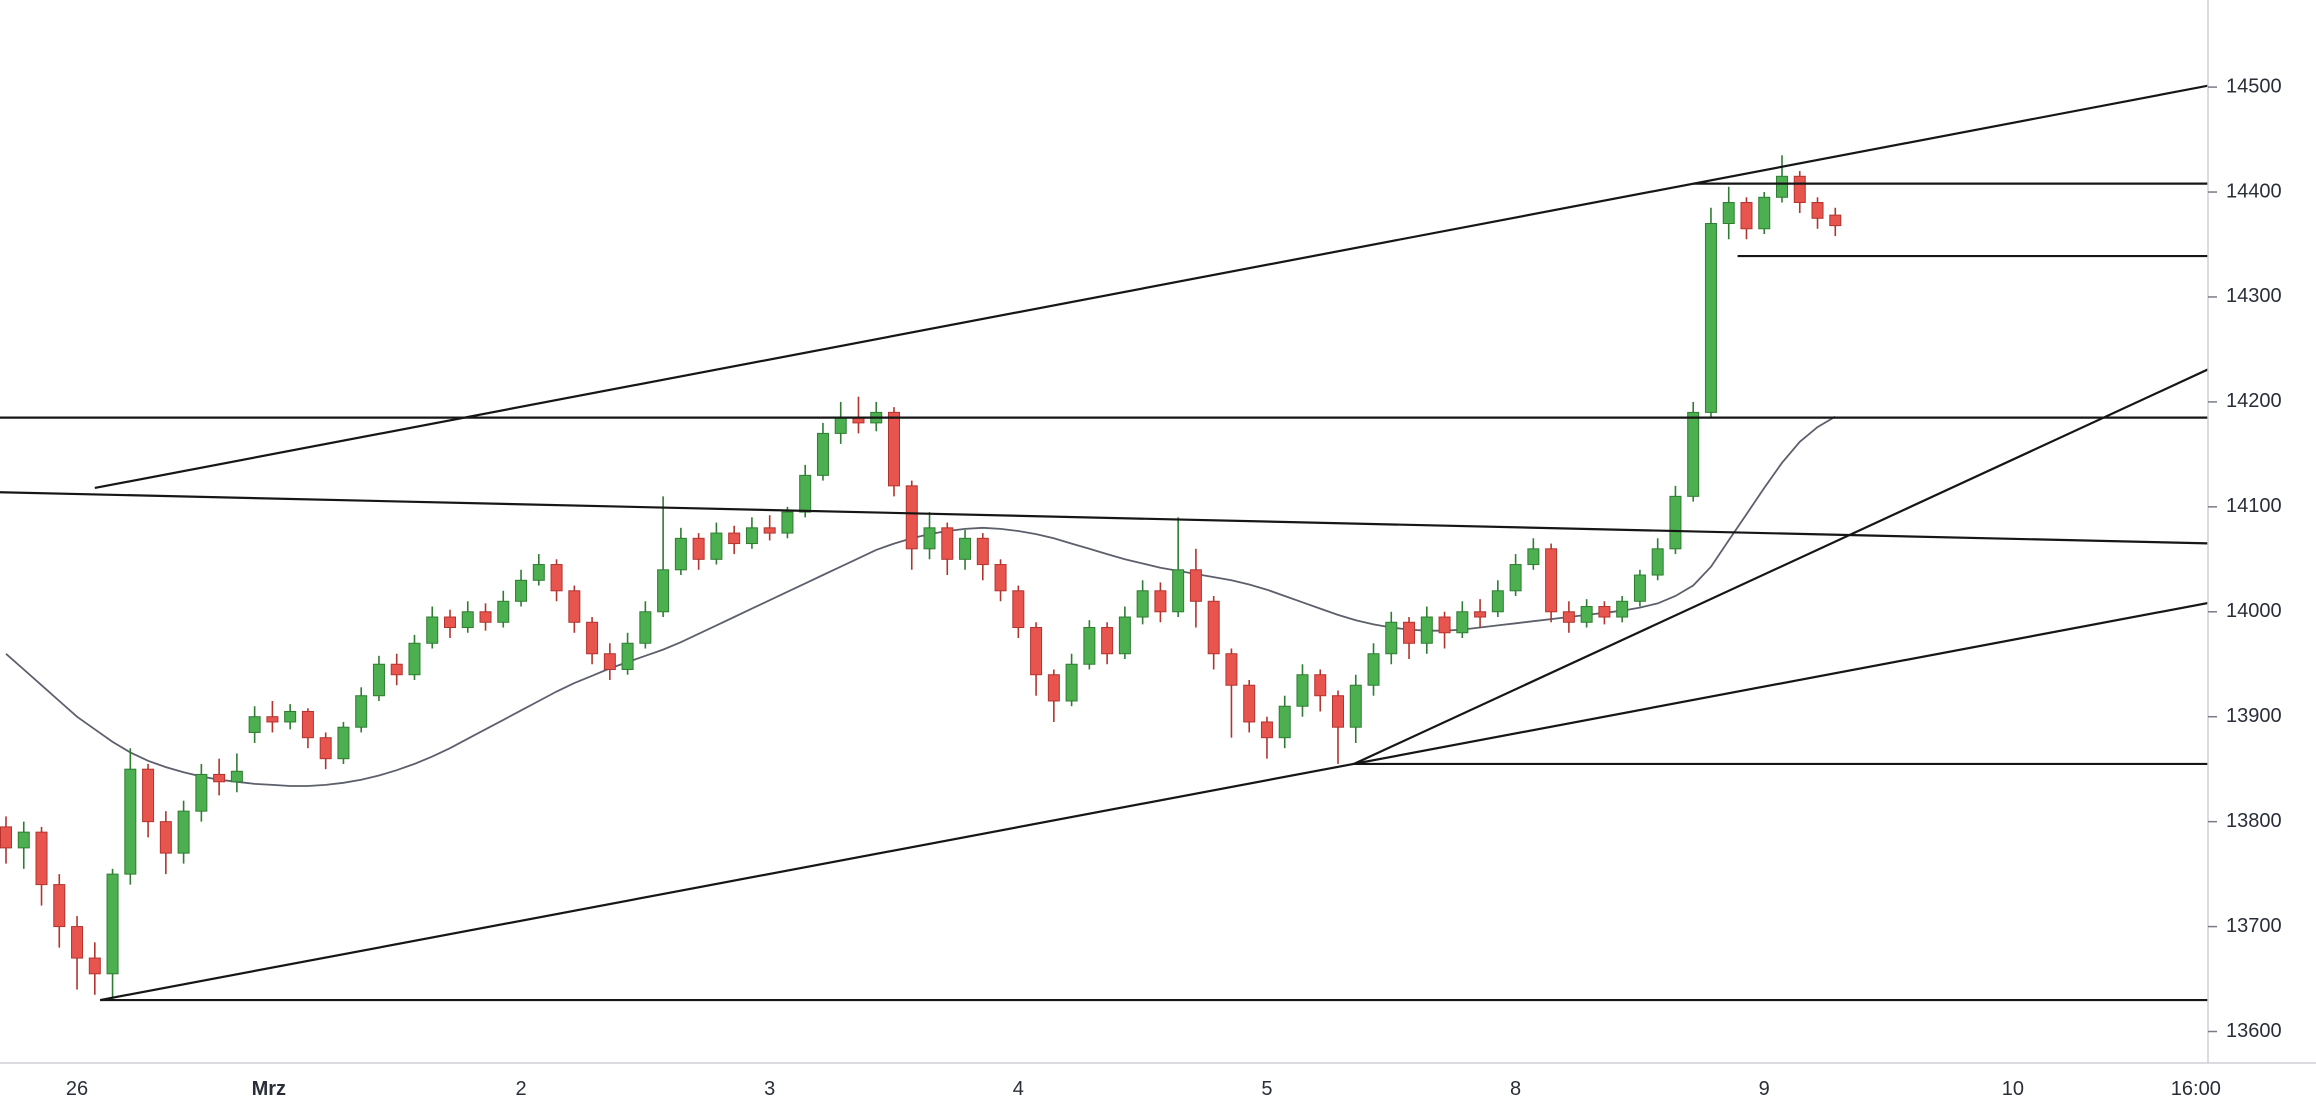  Describe the element at coordinates (520, 1089) in the screenshot. I see `time-axis-label: 2` at that location.